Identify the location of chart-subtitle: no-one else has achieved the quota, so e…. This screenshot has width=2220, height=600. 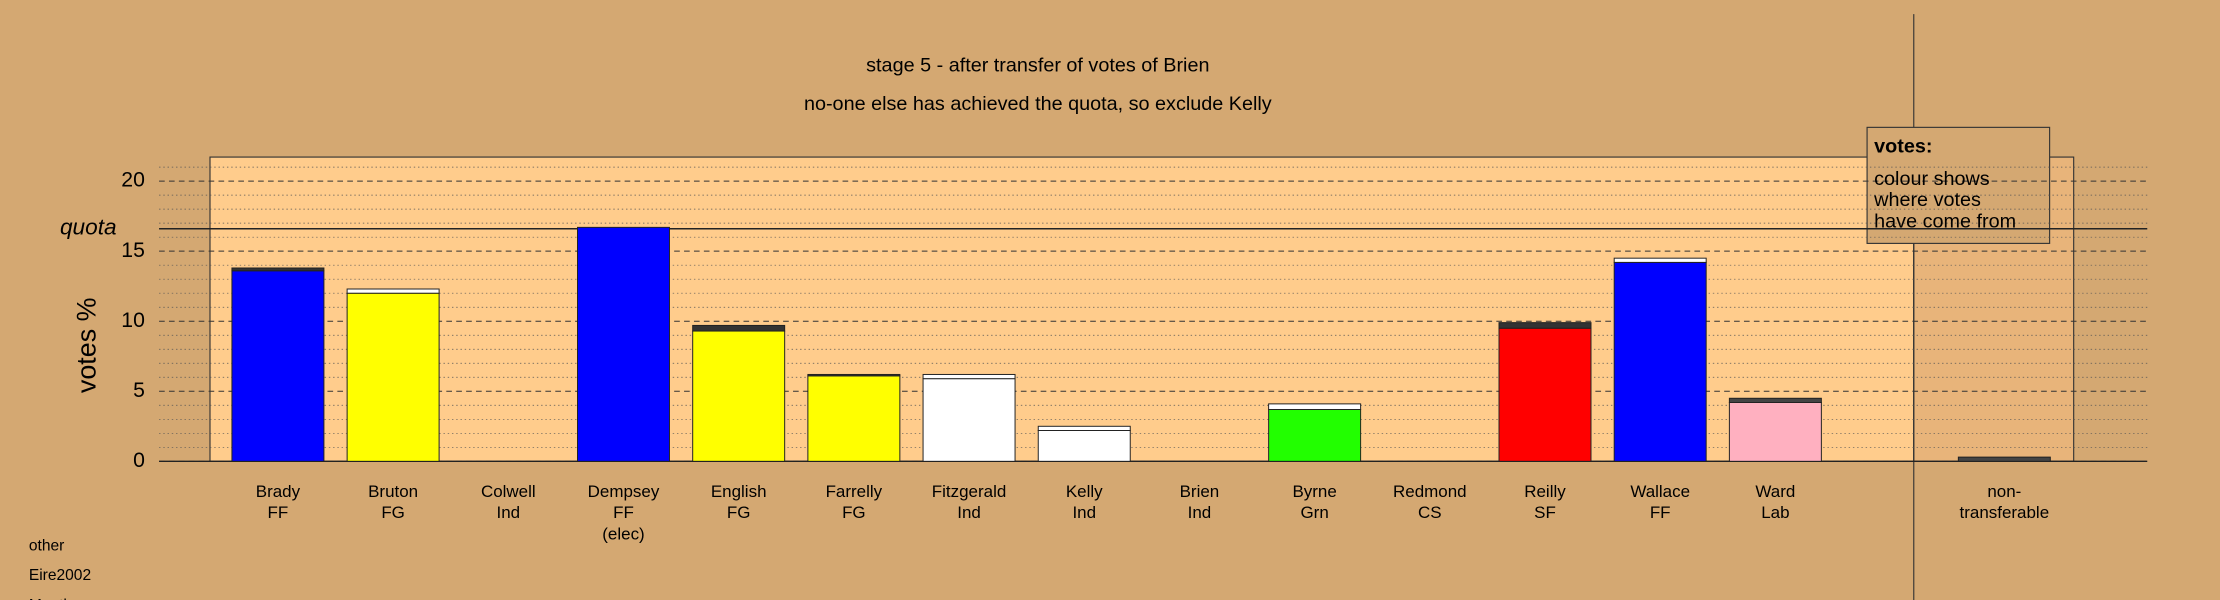
(1038, 104).